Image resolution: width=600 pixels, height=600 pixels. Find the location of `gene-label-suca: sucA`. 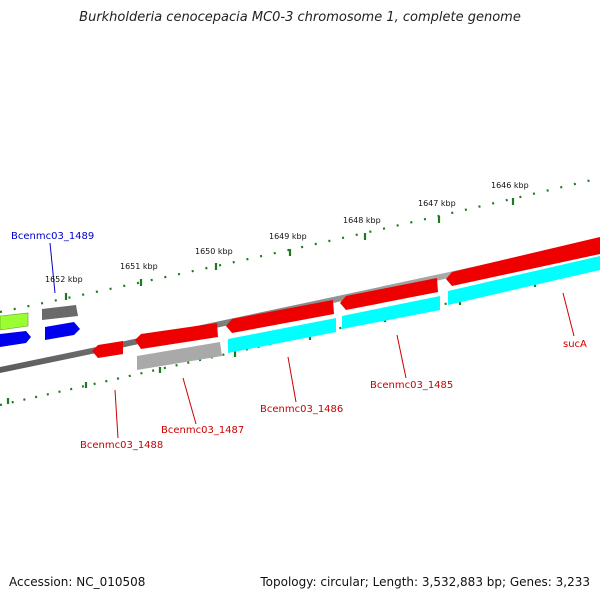

gene-label-suca: sucA is located at coordinates (575, 344).